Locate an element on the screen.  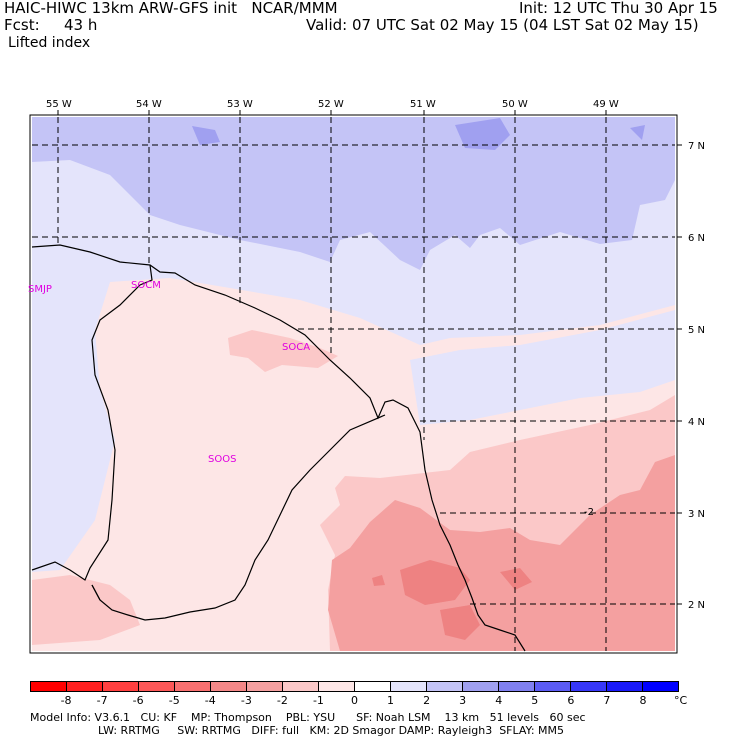
colorbar-tick-label: -5 is located at coordinates (174, 700).